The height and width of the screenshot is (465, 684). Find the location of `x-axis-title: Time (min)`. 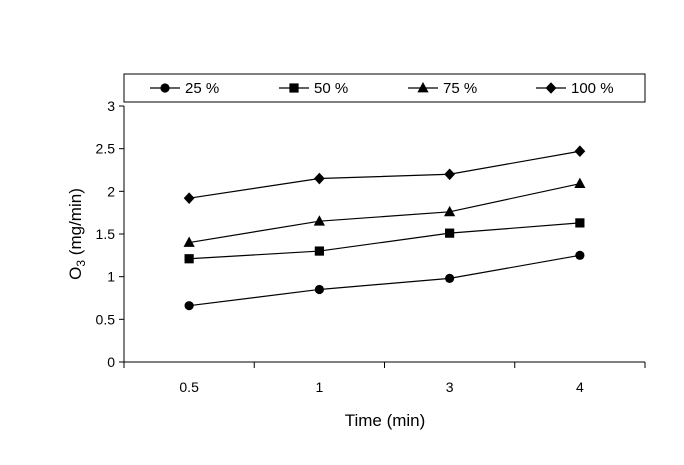

x-axis-title: Time (min) is located at coordinates (385, 420).